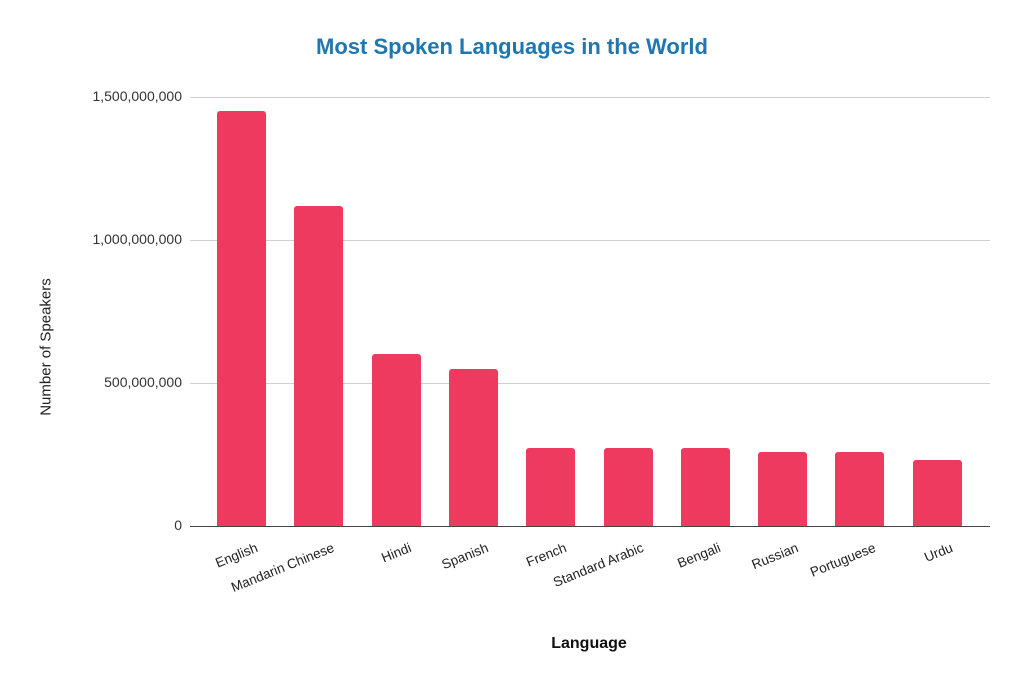 This screenshot has width=1024, height=689. What do you see at coordinates (396, 439) in the screenshot?
I see `bar-hindi` at bounding box center [396, 439].